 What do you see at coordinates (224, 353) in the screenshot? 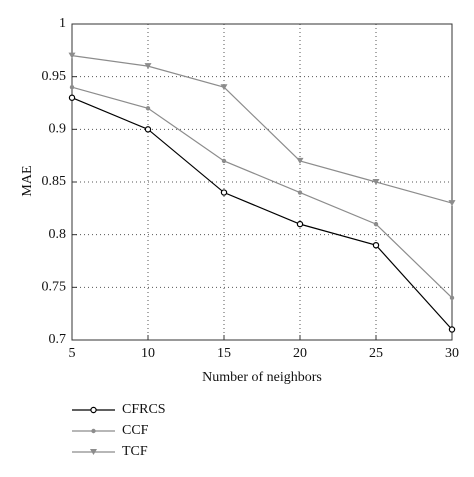
I see `x-tick-label: 15` at bounding box center [224, 353].